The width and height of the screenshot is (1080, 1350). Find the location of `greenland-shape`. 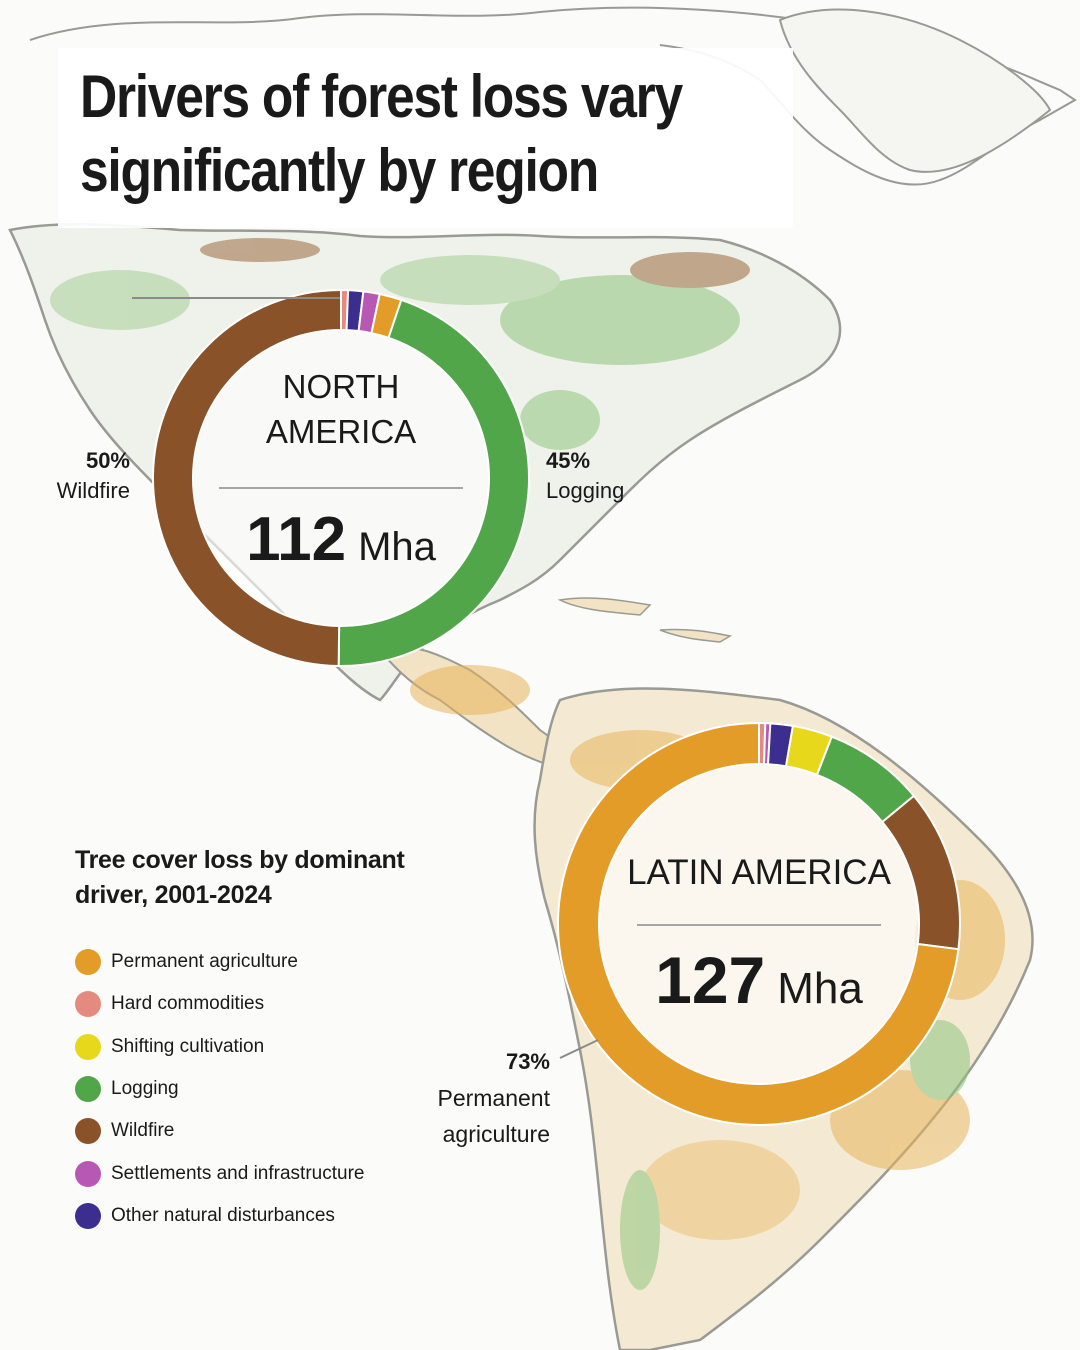

greenland-shape is located at coordinates (915, 90).